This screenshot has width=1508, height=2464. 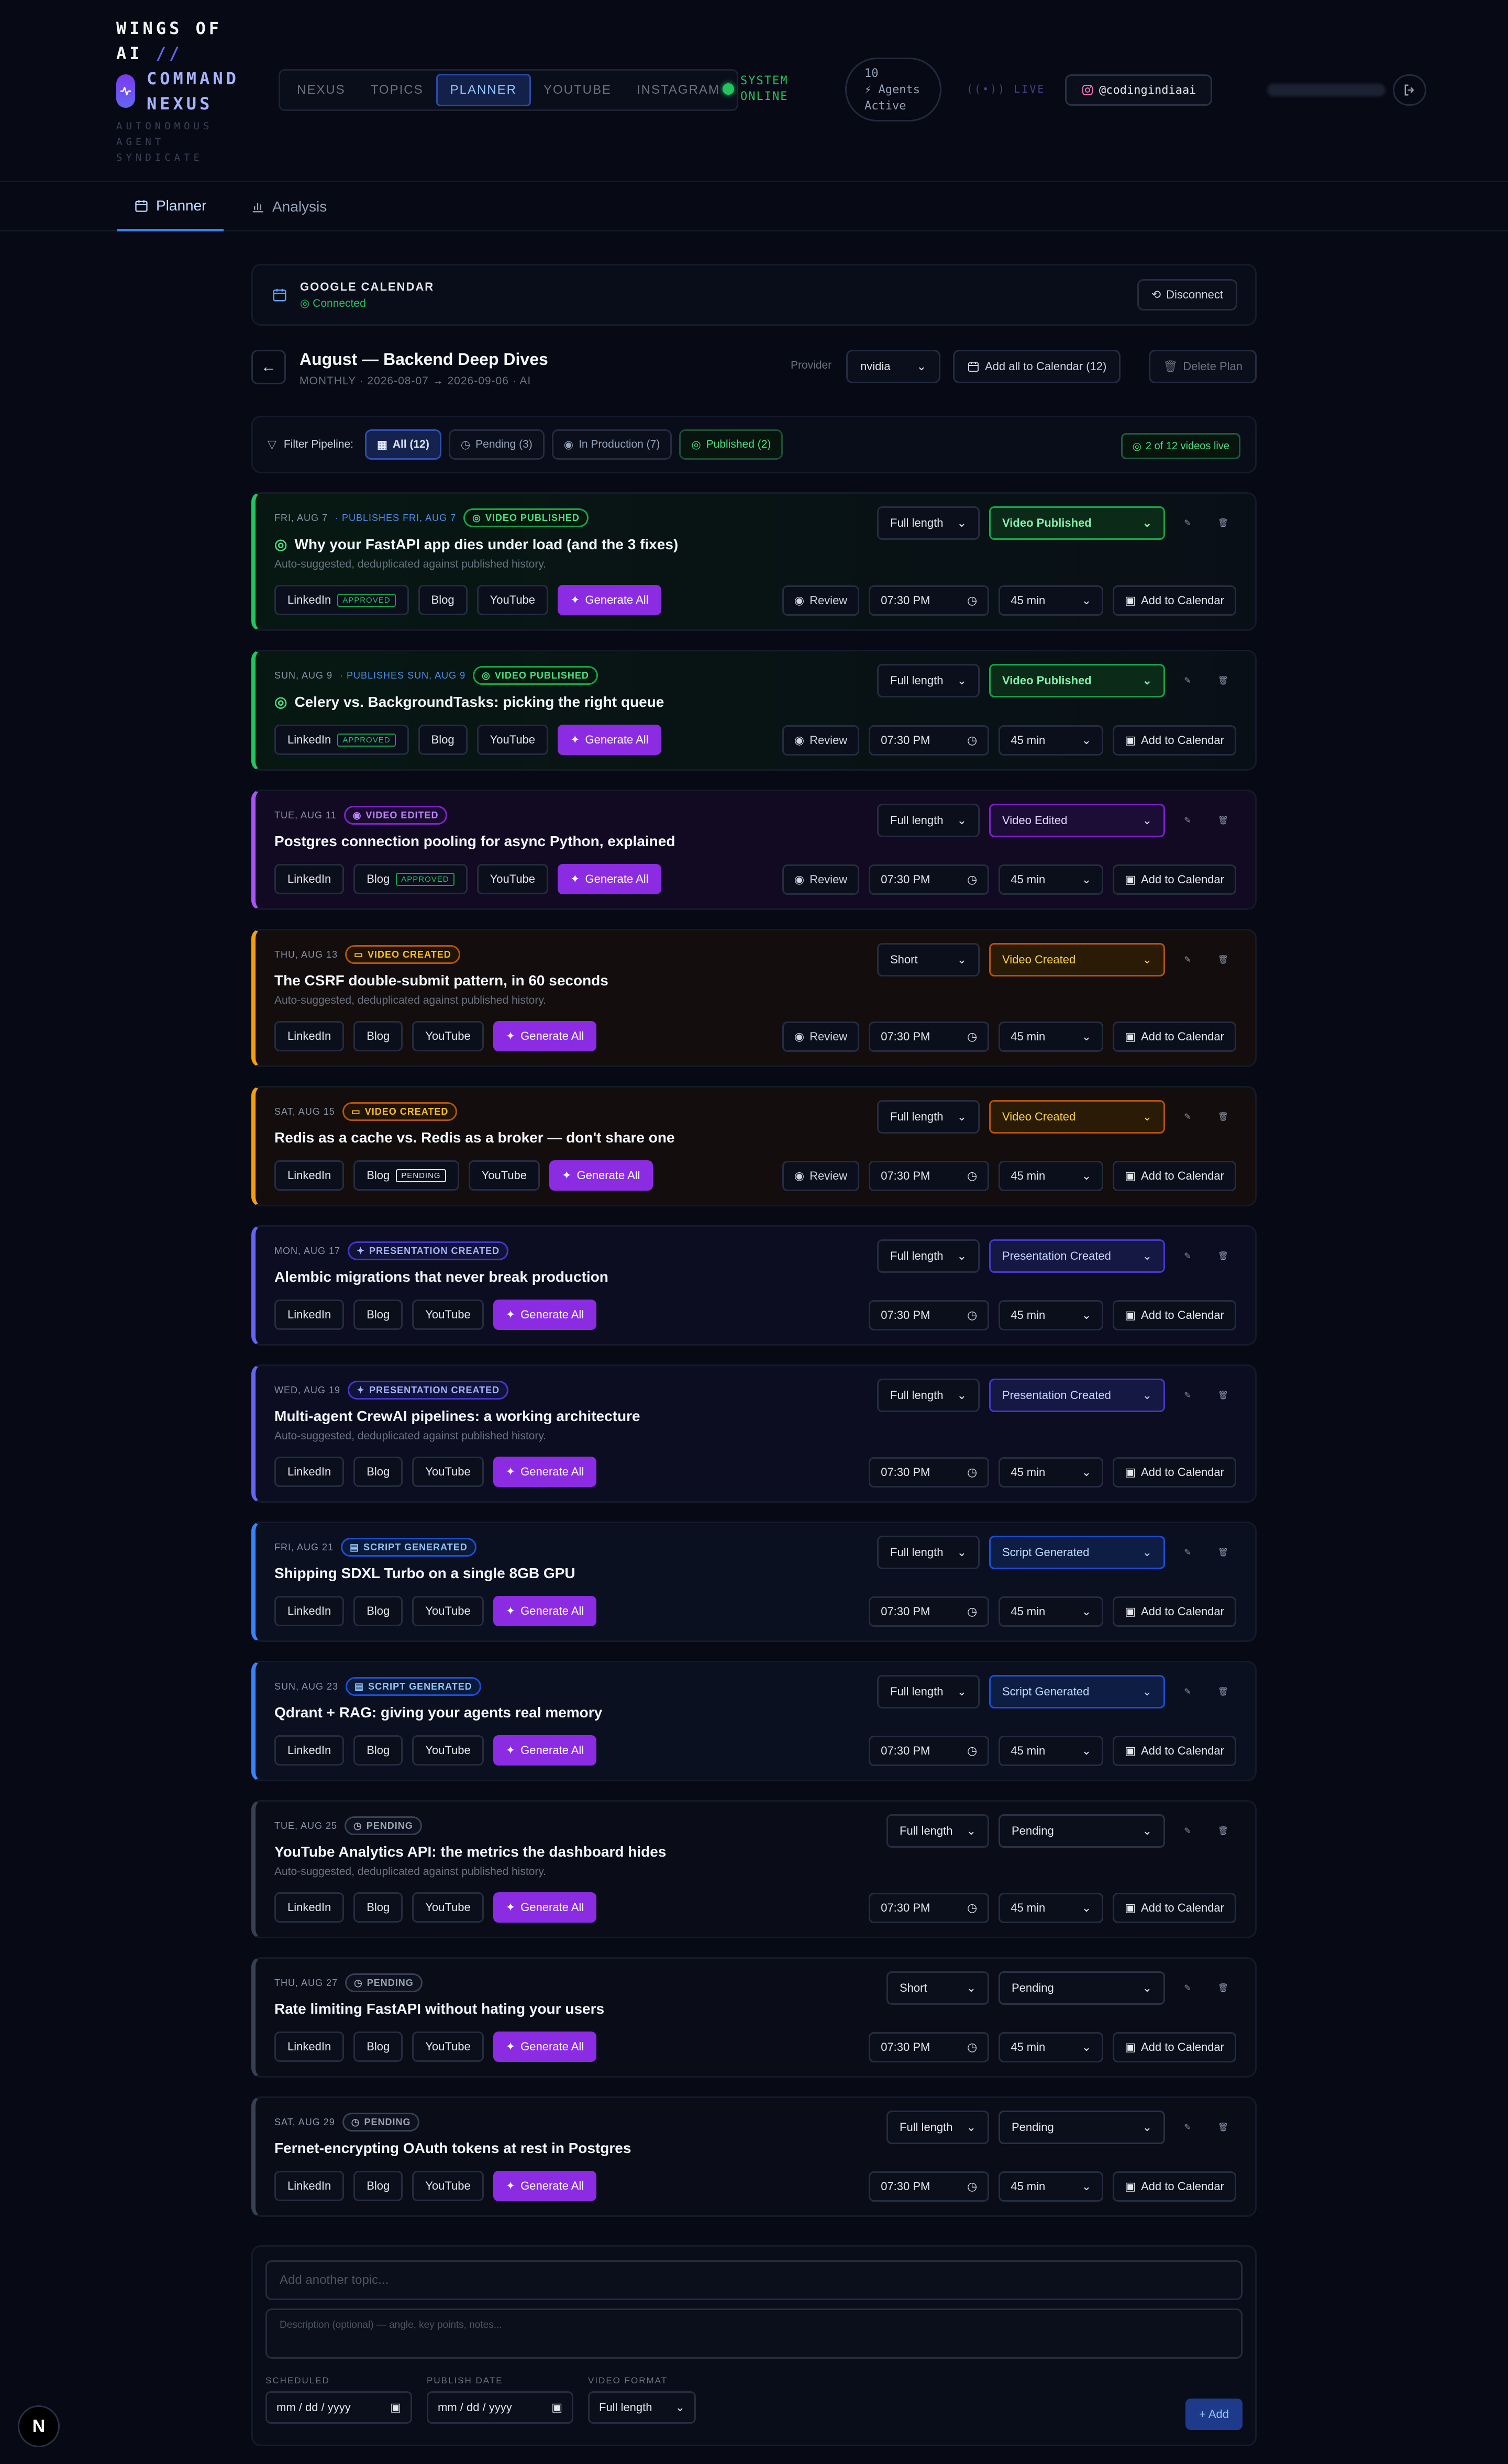 I want to click on tab-analysis: Analysis, so click(x=288, y=206).